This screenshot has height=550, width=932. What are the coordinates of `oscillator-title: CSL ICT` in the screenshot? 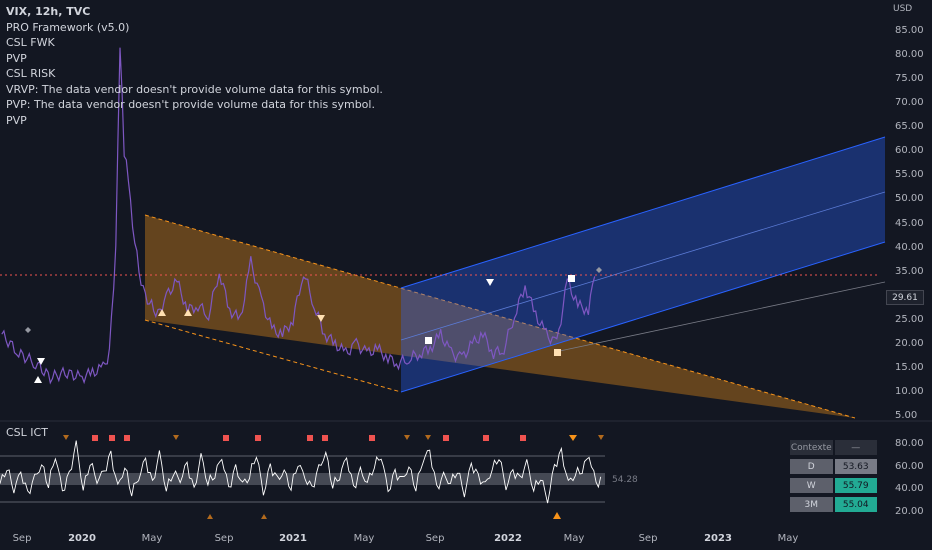 It's located at (27, 432).